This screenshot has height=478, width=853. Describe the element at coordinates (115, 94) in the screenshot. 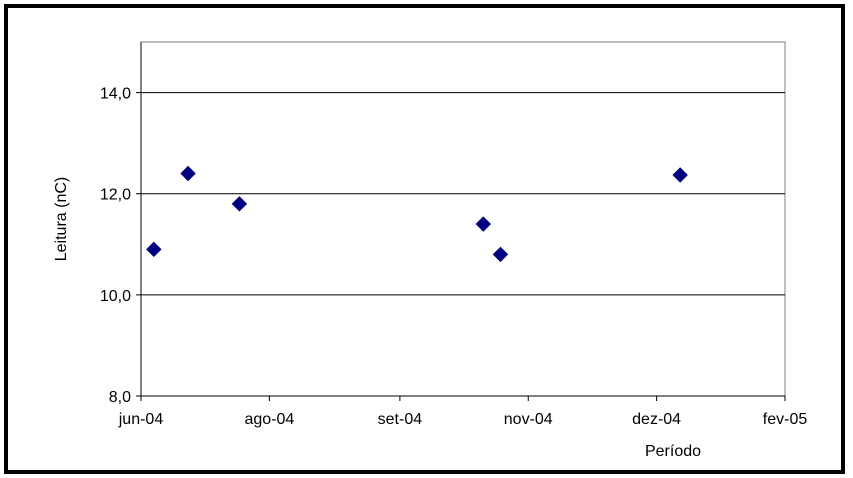

I see `y-tick-label: 14,0` at that location.